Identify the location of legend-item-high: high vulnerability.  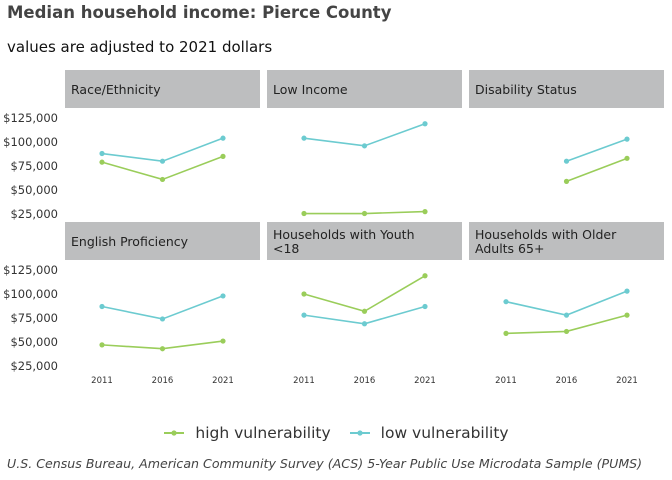
(247, 433).